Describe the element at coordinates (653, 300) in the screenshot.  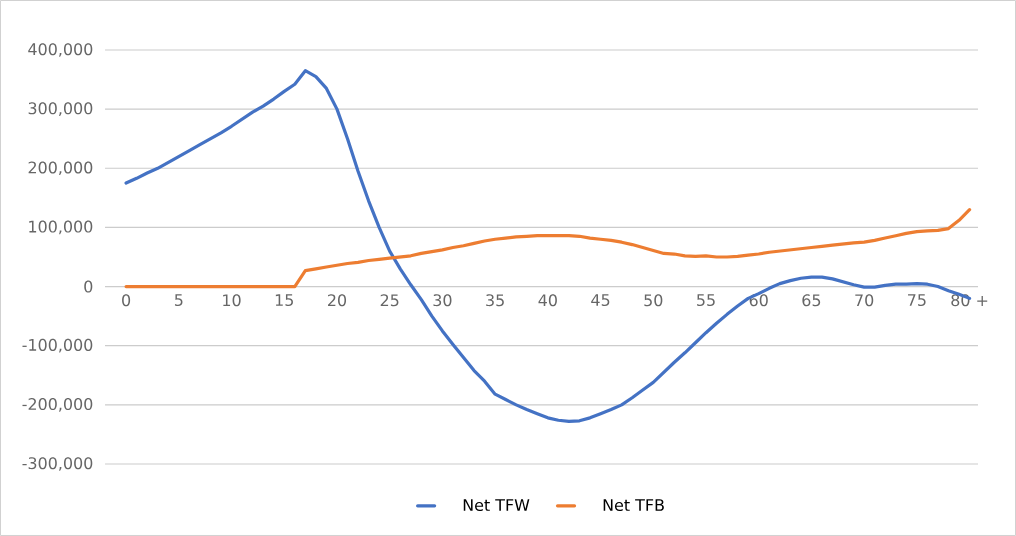
I see `x-tick-label: 50` at that location.